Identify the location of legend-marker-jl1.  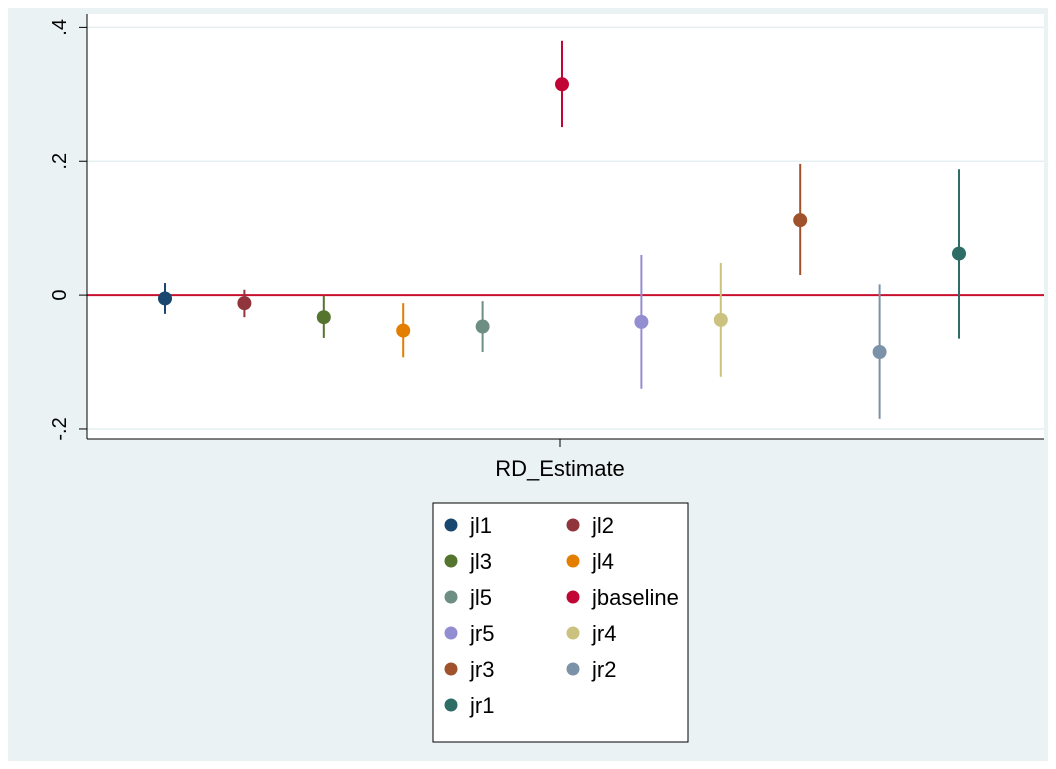
(451, 525).